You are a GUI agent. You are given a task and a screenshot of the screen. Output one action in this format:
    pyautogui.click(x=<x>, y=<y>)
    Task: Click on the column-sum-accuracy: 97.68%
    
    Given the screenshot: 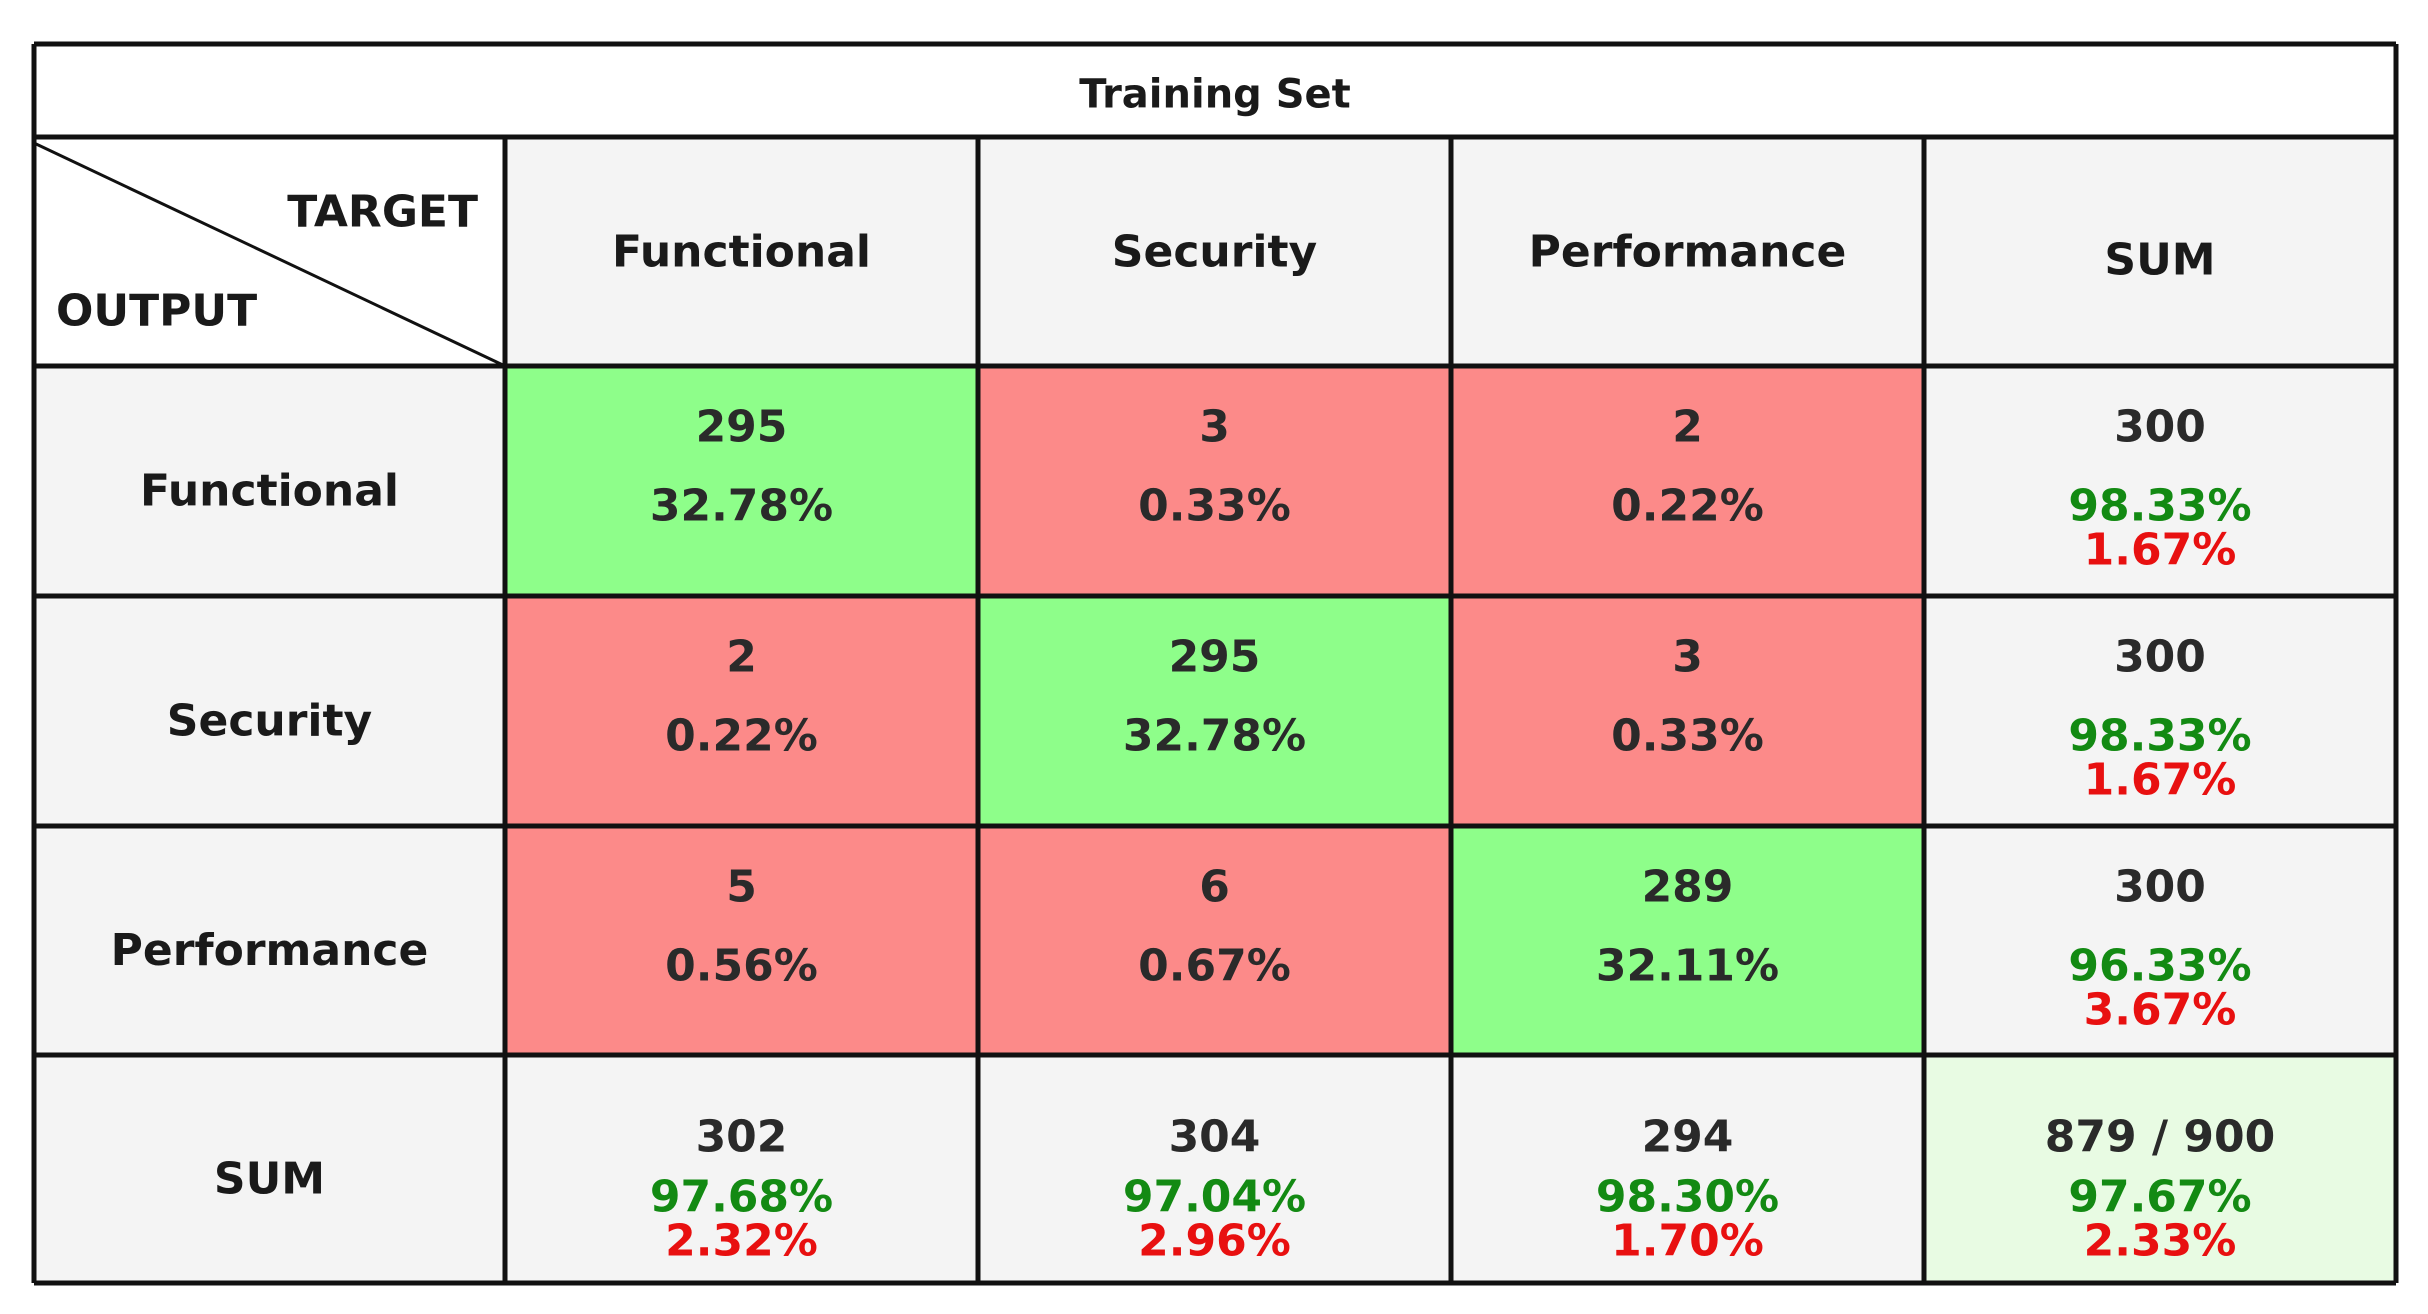 What is the action you would take?
    pyautogui.click(x=741, y=1197)
    